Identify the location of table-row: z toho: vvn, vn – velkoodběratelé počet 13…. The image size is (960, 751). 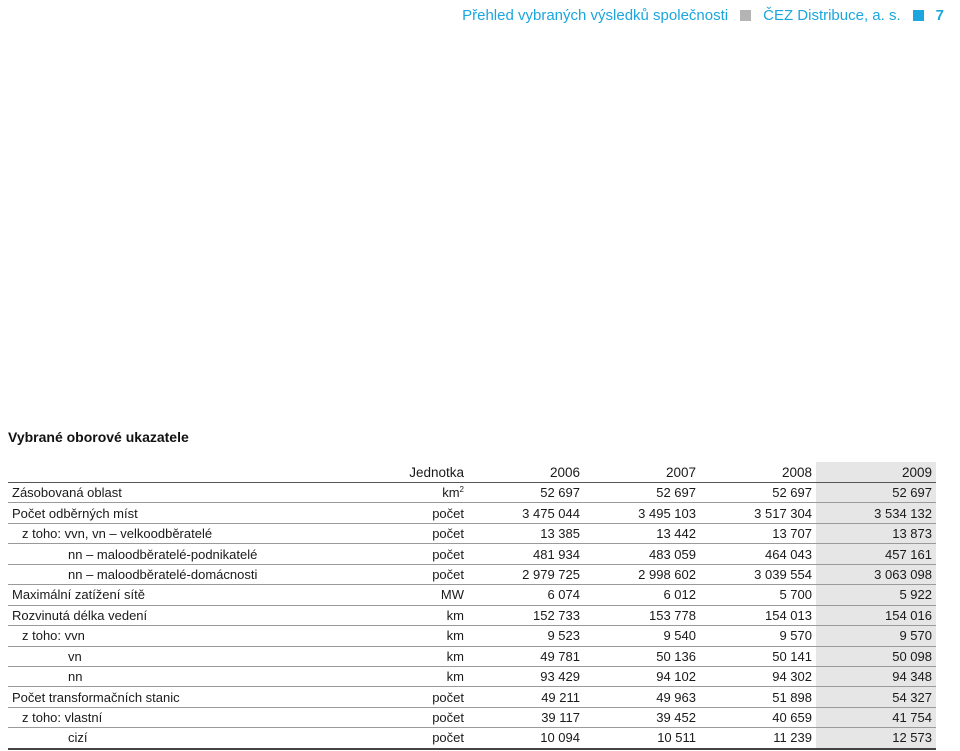
(472, 534).